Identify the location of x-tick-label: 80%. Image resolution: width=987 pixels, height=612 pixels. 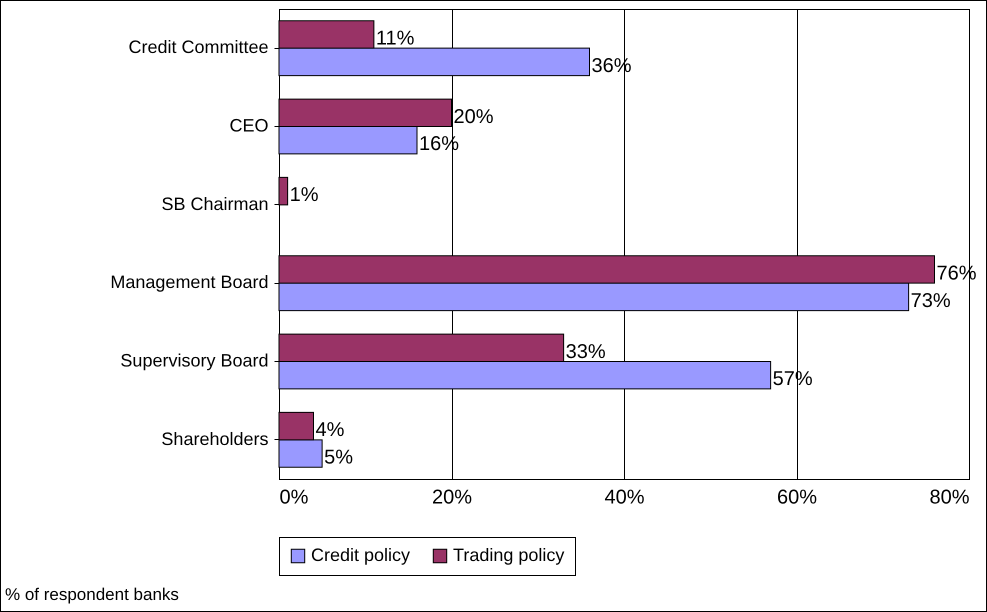
(949, 497).